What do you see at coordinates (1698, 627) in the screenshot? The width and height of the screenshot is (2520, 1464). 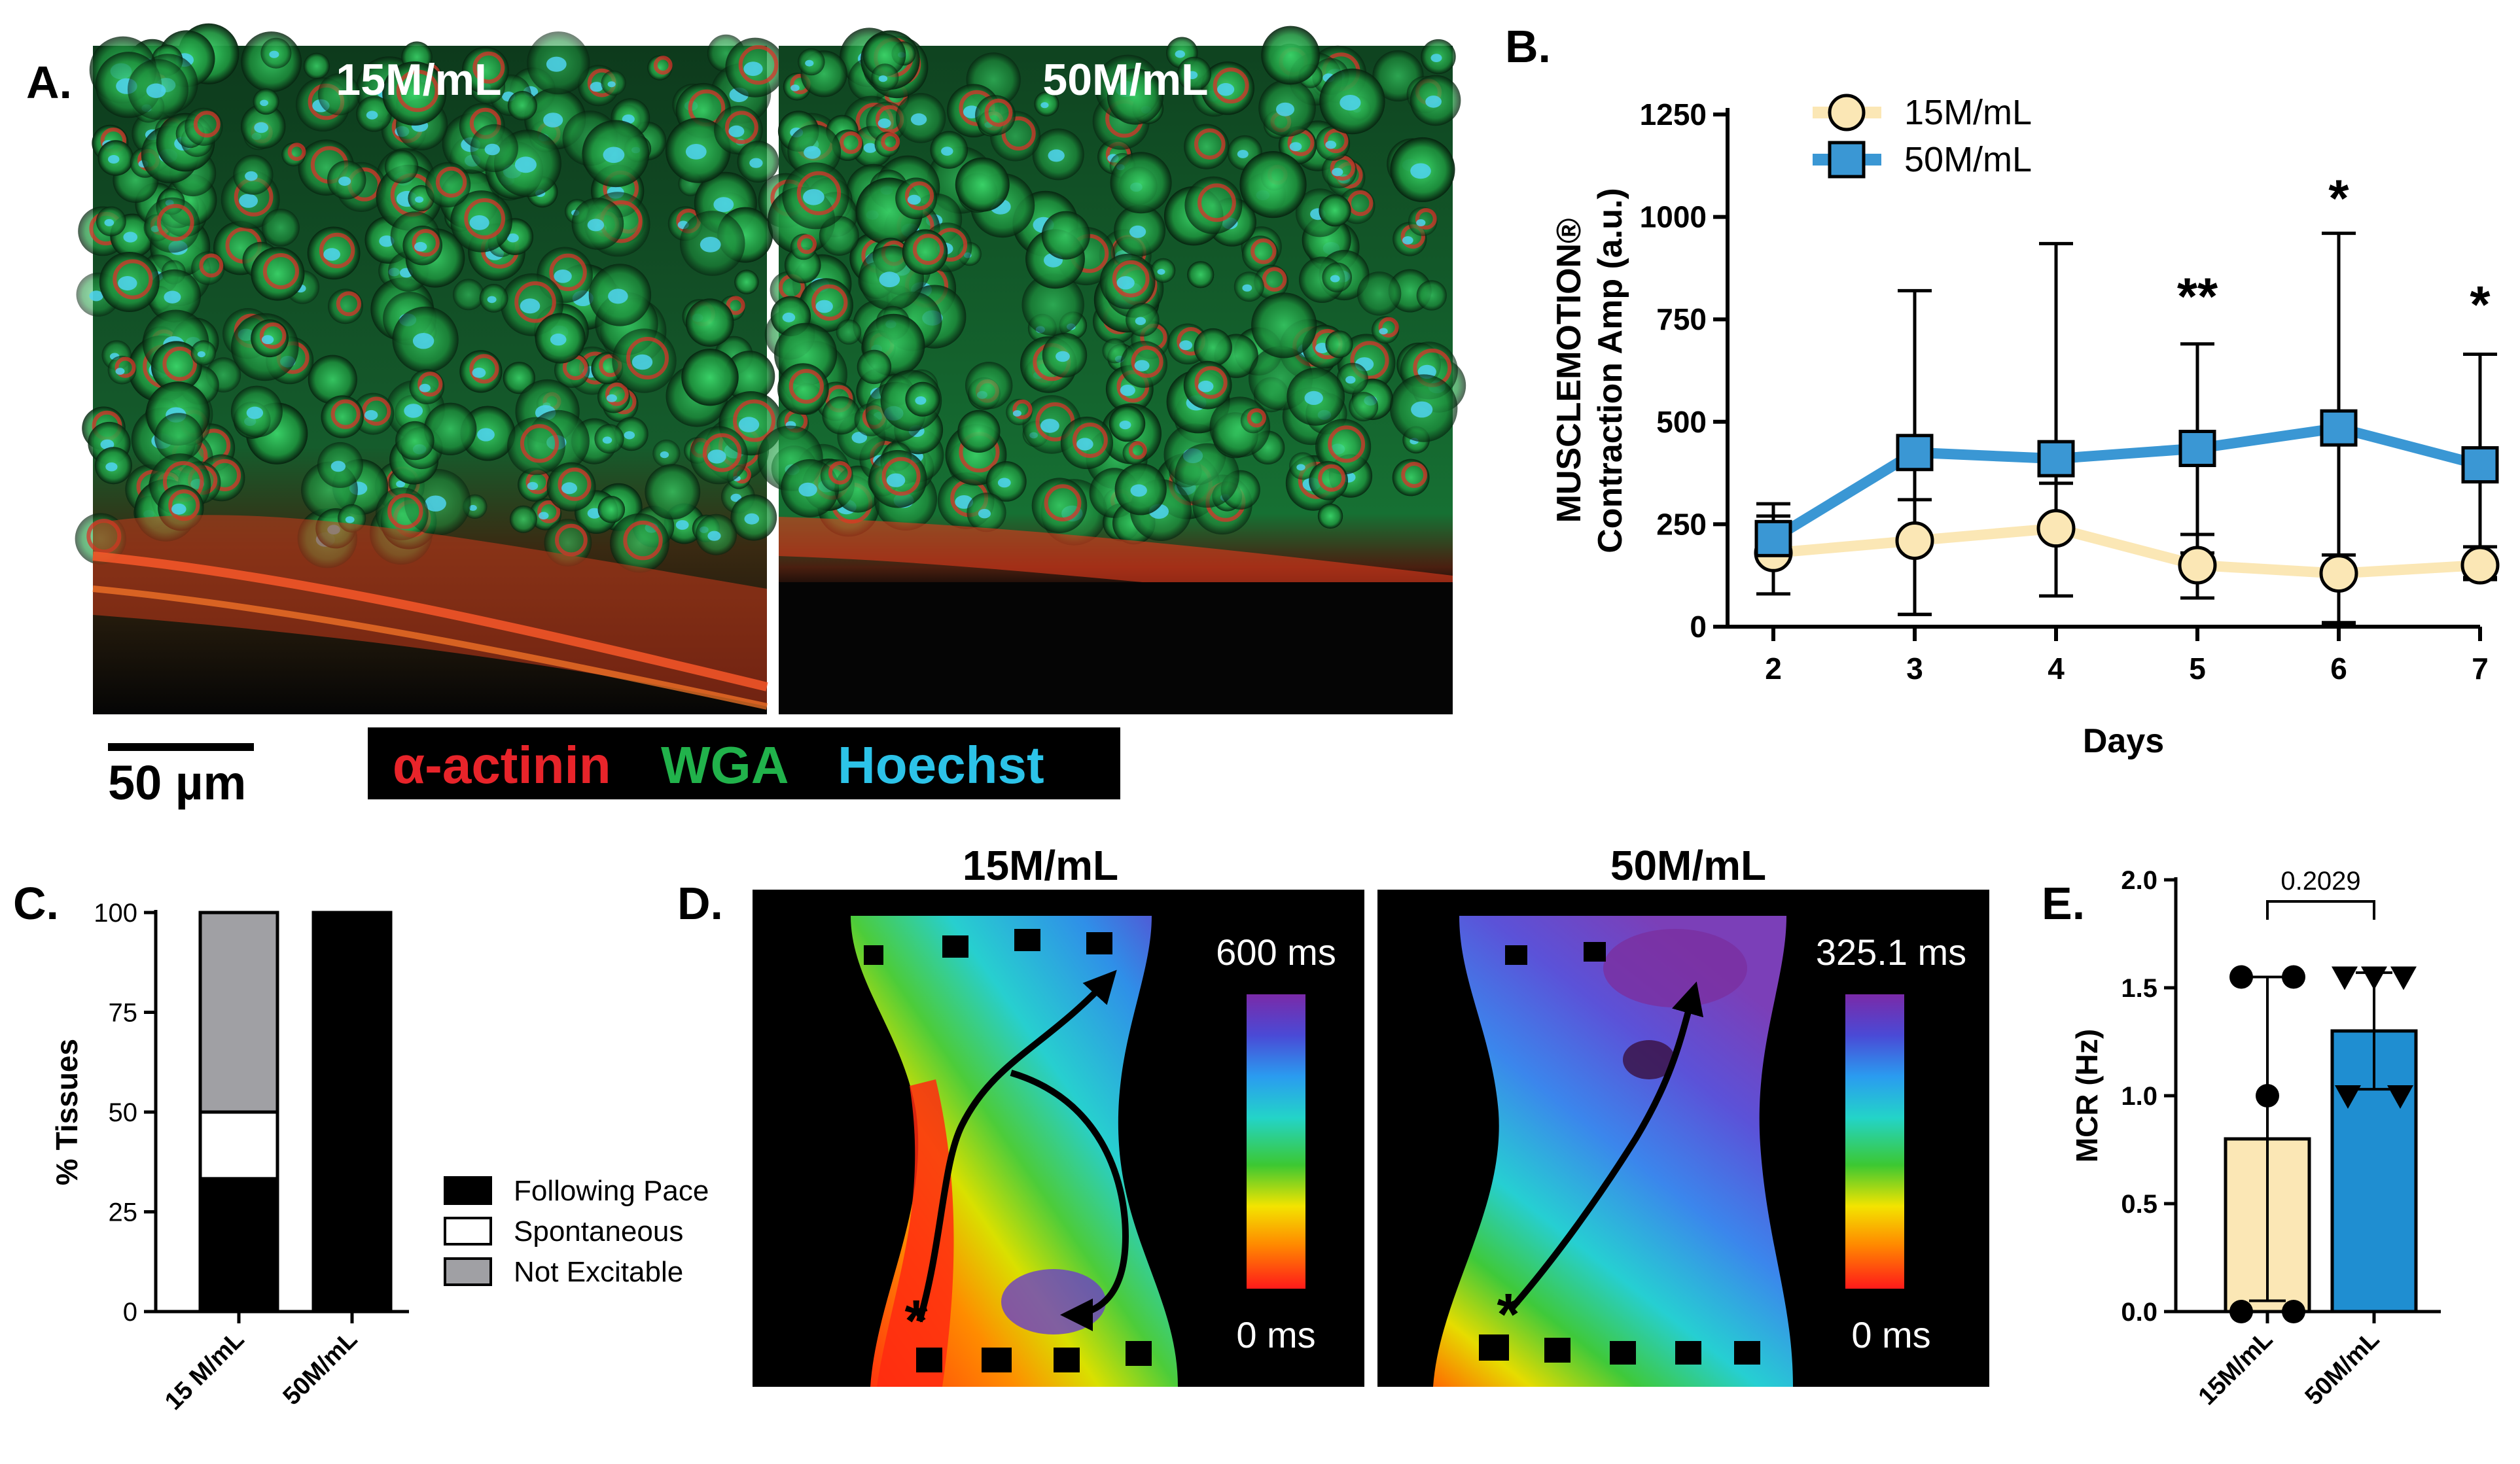 I see `b-y-tick-label: 0` at bounding box center [1698, 627].